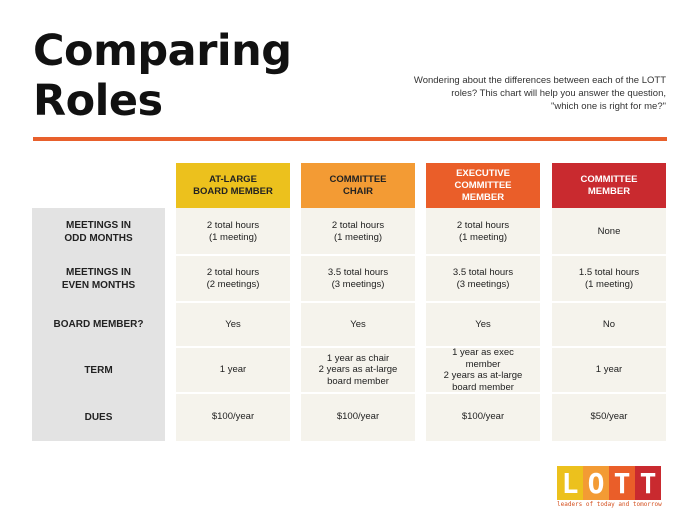  I want to click on title-line-1: Comparing, so click(162, 51).